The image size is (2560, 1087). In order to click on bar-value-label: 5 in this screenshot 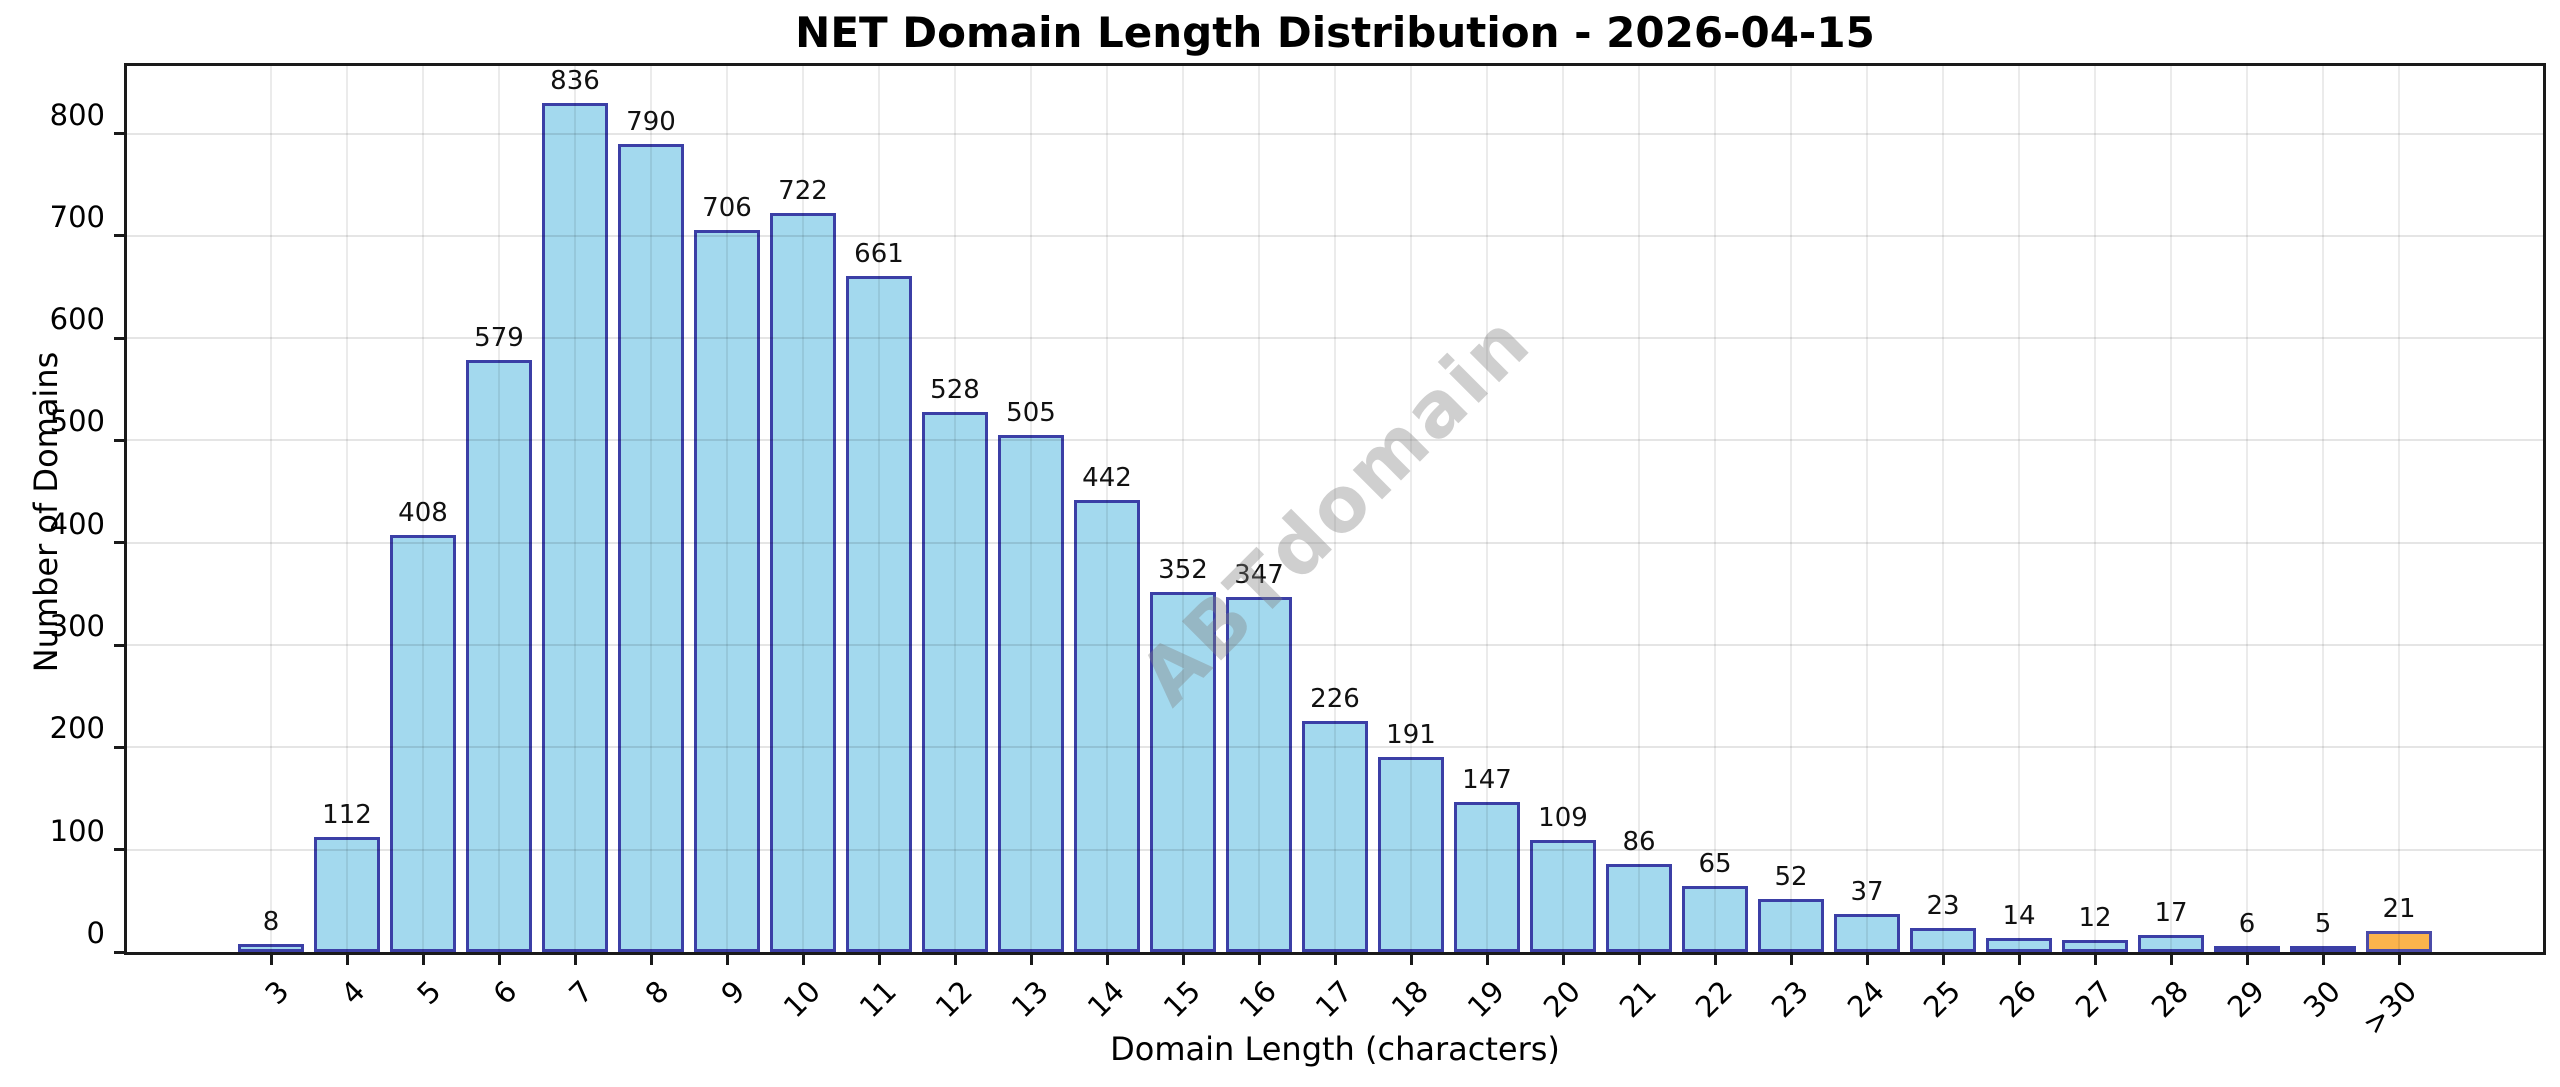, I will do `click(2323, 924)`.